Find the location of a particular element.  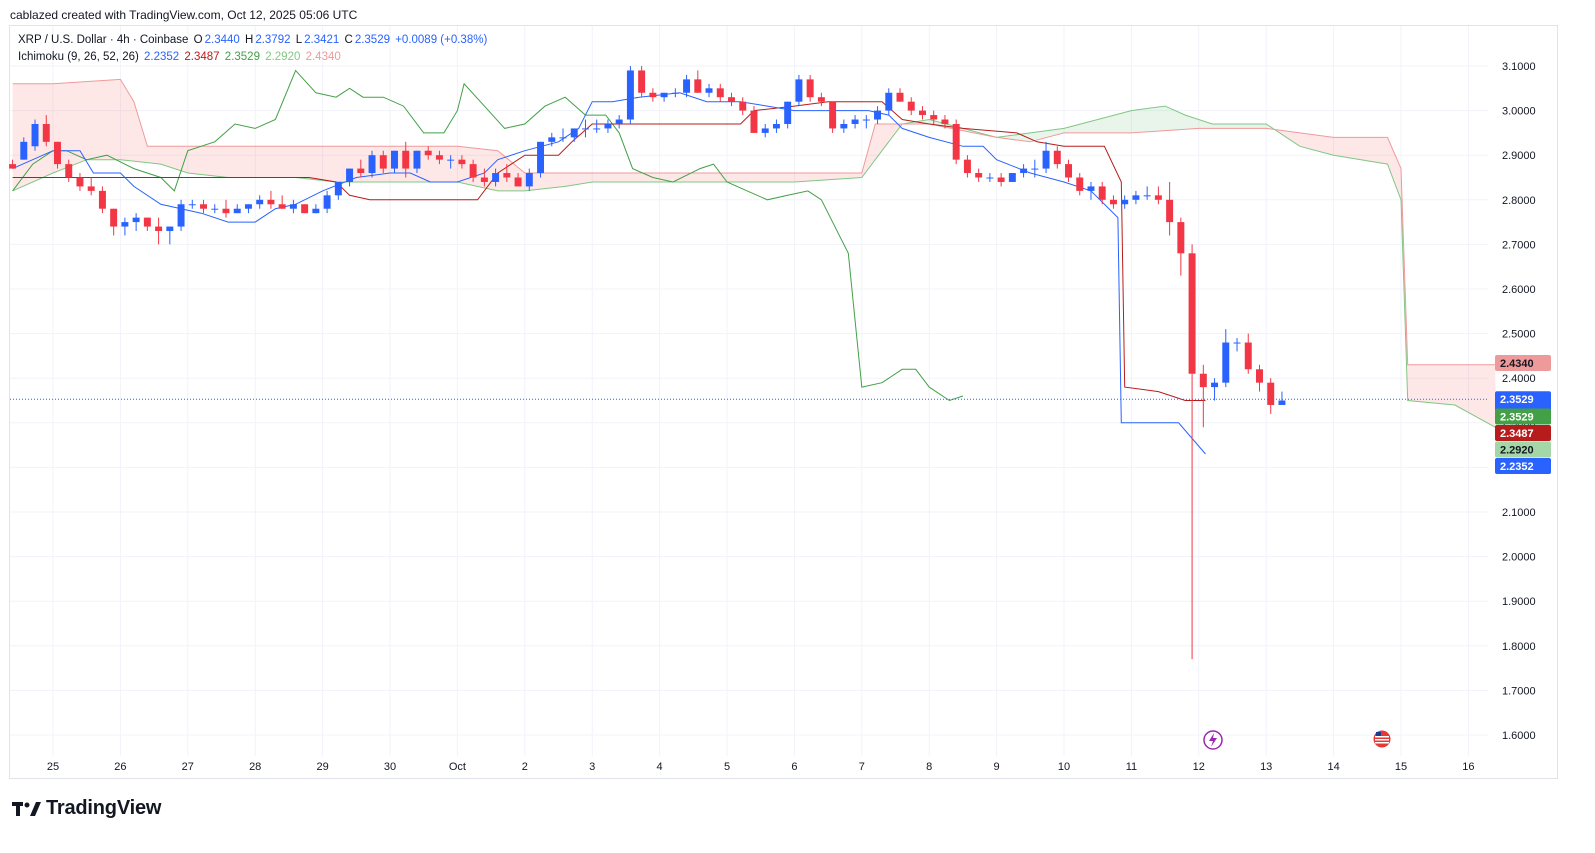

x-tick-label: 10 is located at coordinates (1064, 767).